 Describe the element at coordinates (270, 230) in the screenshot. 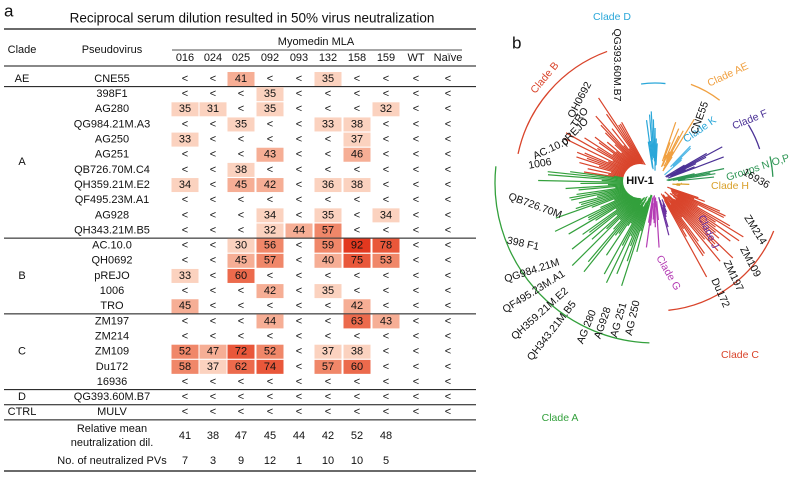

I see `cell: 32` at that location.